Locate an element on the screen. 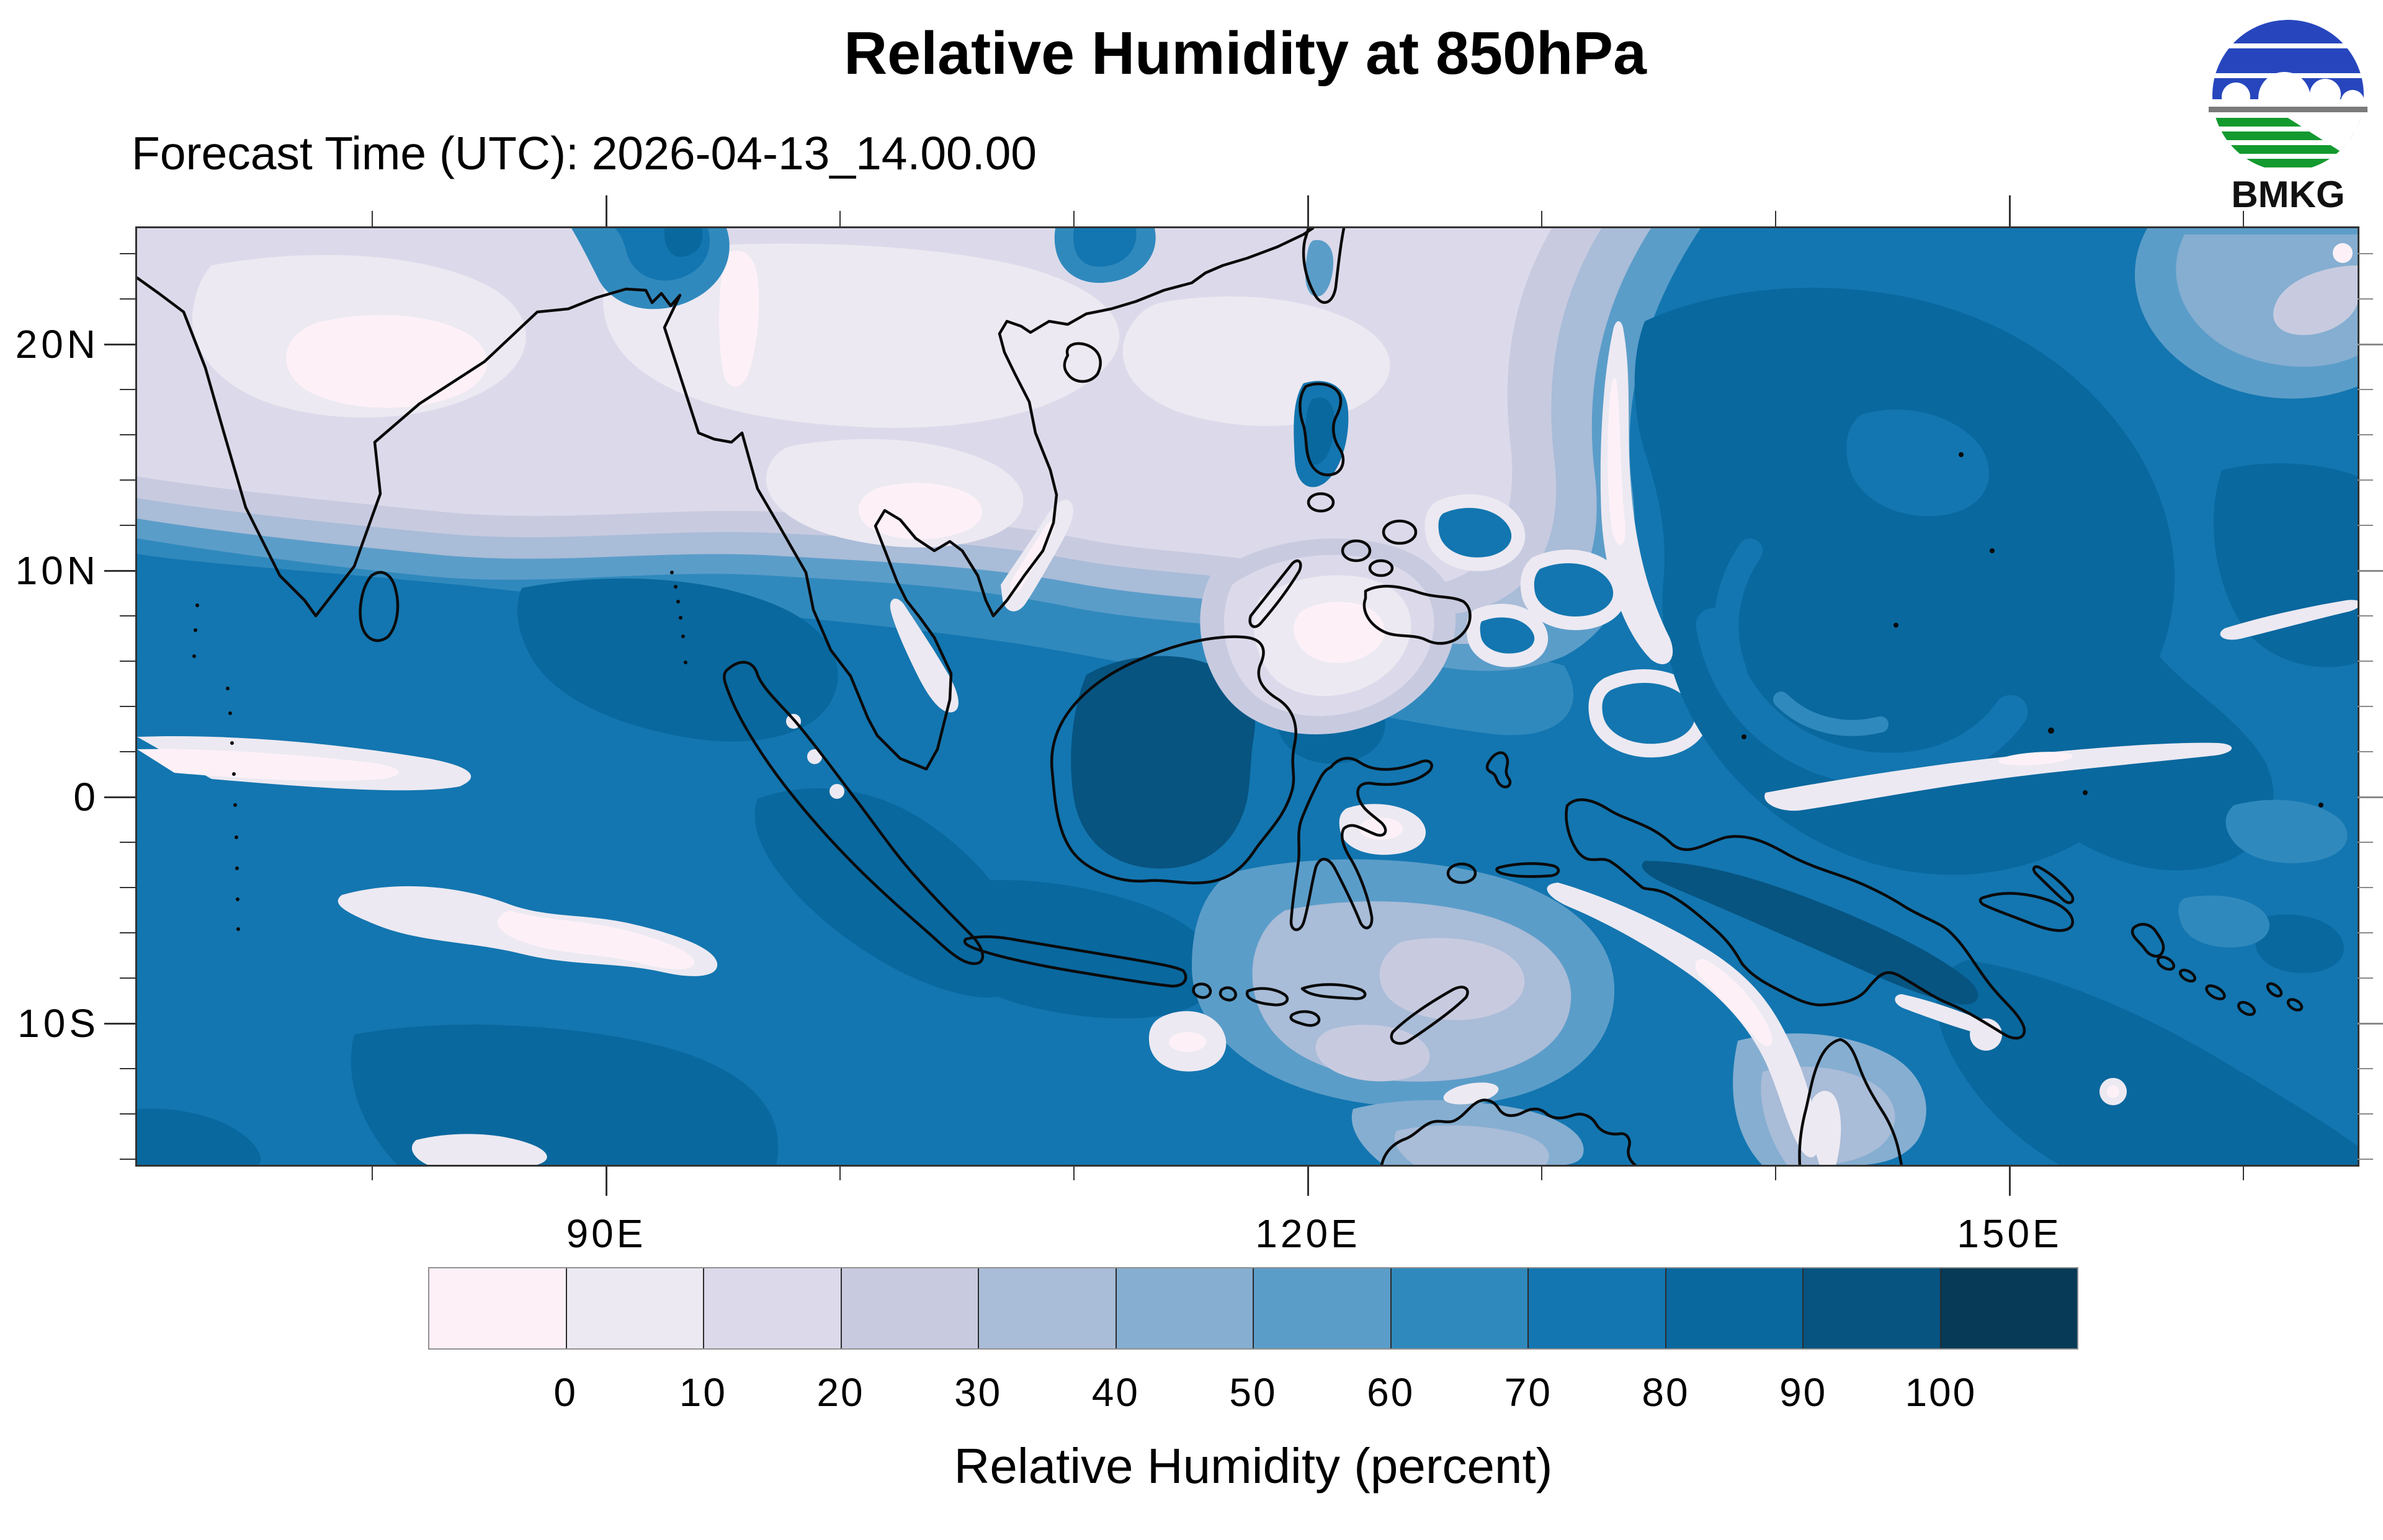 The width and height of the screenshot is (2383, 1540). colorbar-tick-label: 100 is located at coordinates (1941, 1392).